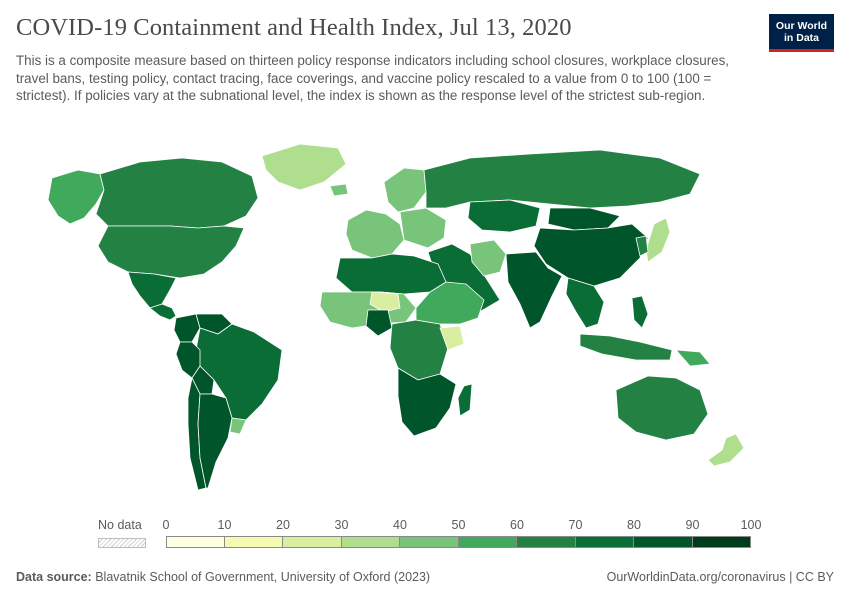  What do you see at coordinates (458, 525) in the screenshot?
I see `legend-tick-50: 50` at bounding box center [458, 525].